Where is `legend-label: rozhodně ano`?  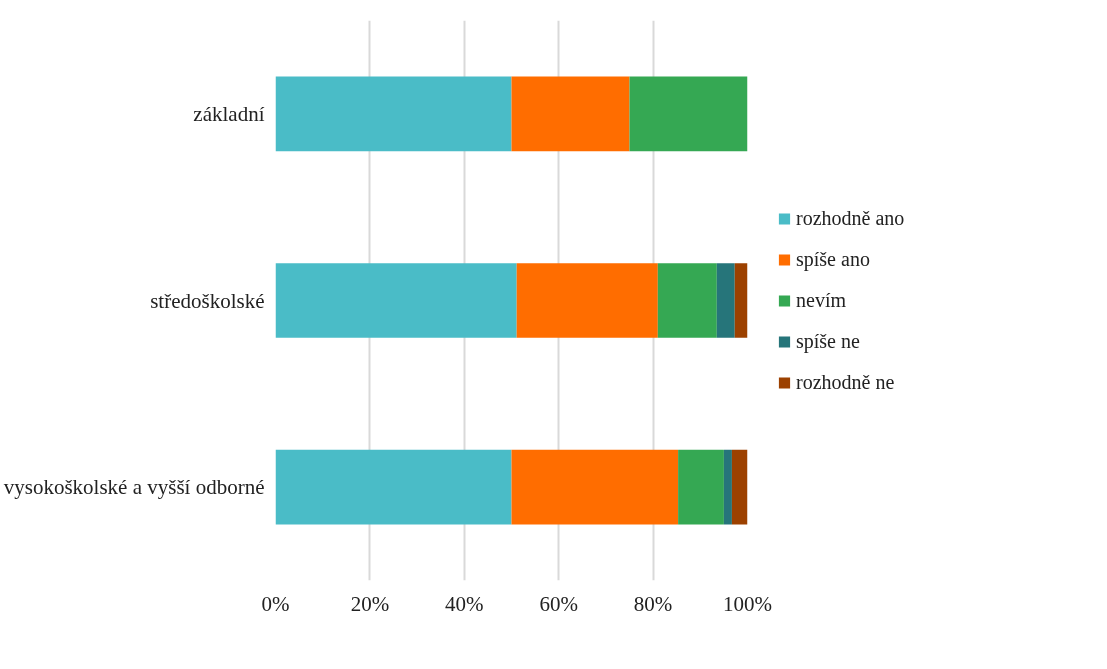 legend-label: rozhodně ano is located at coordinates (850, 218).